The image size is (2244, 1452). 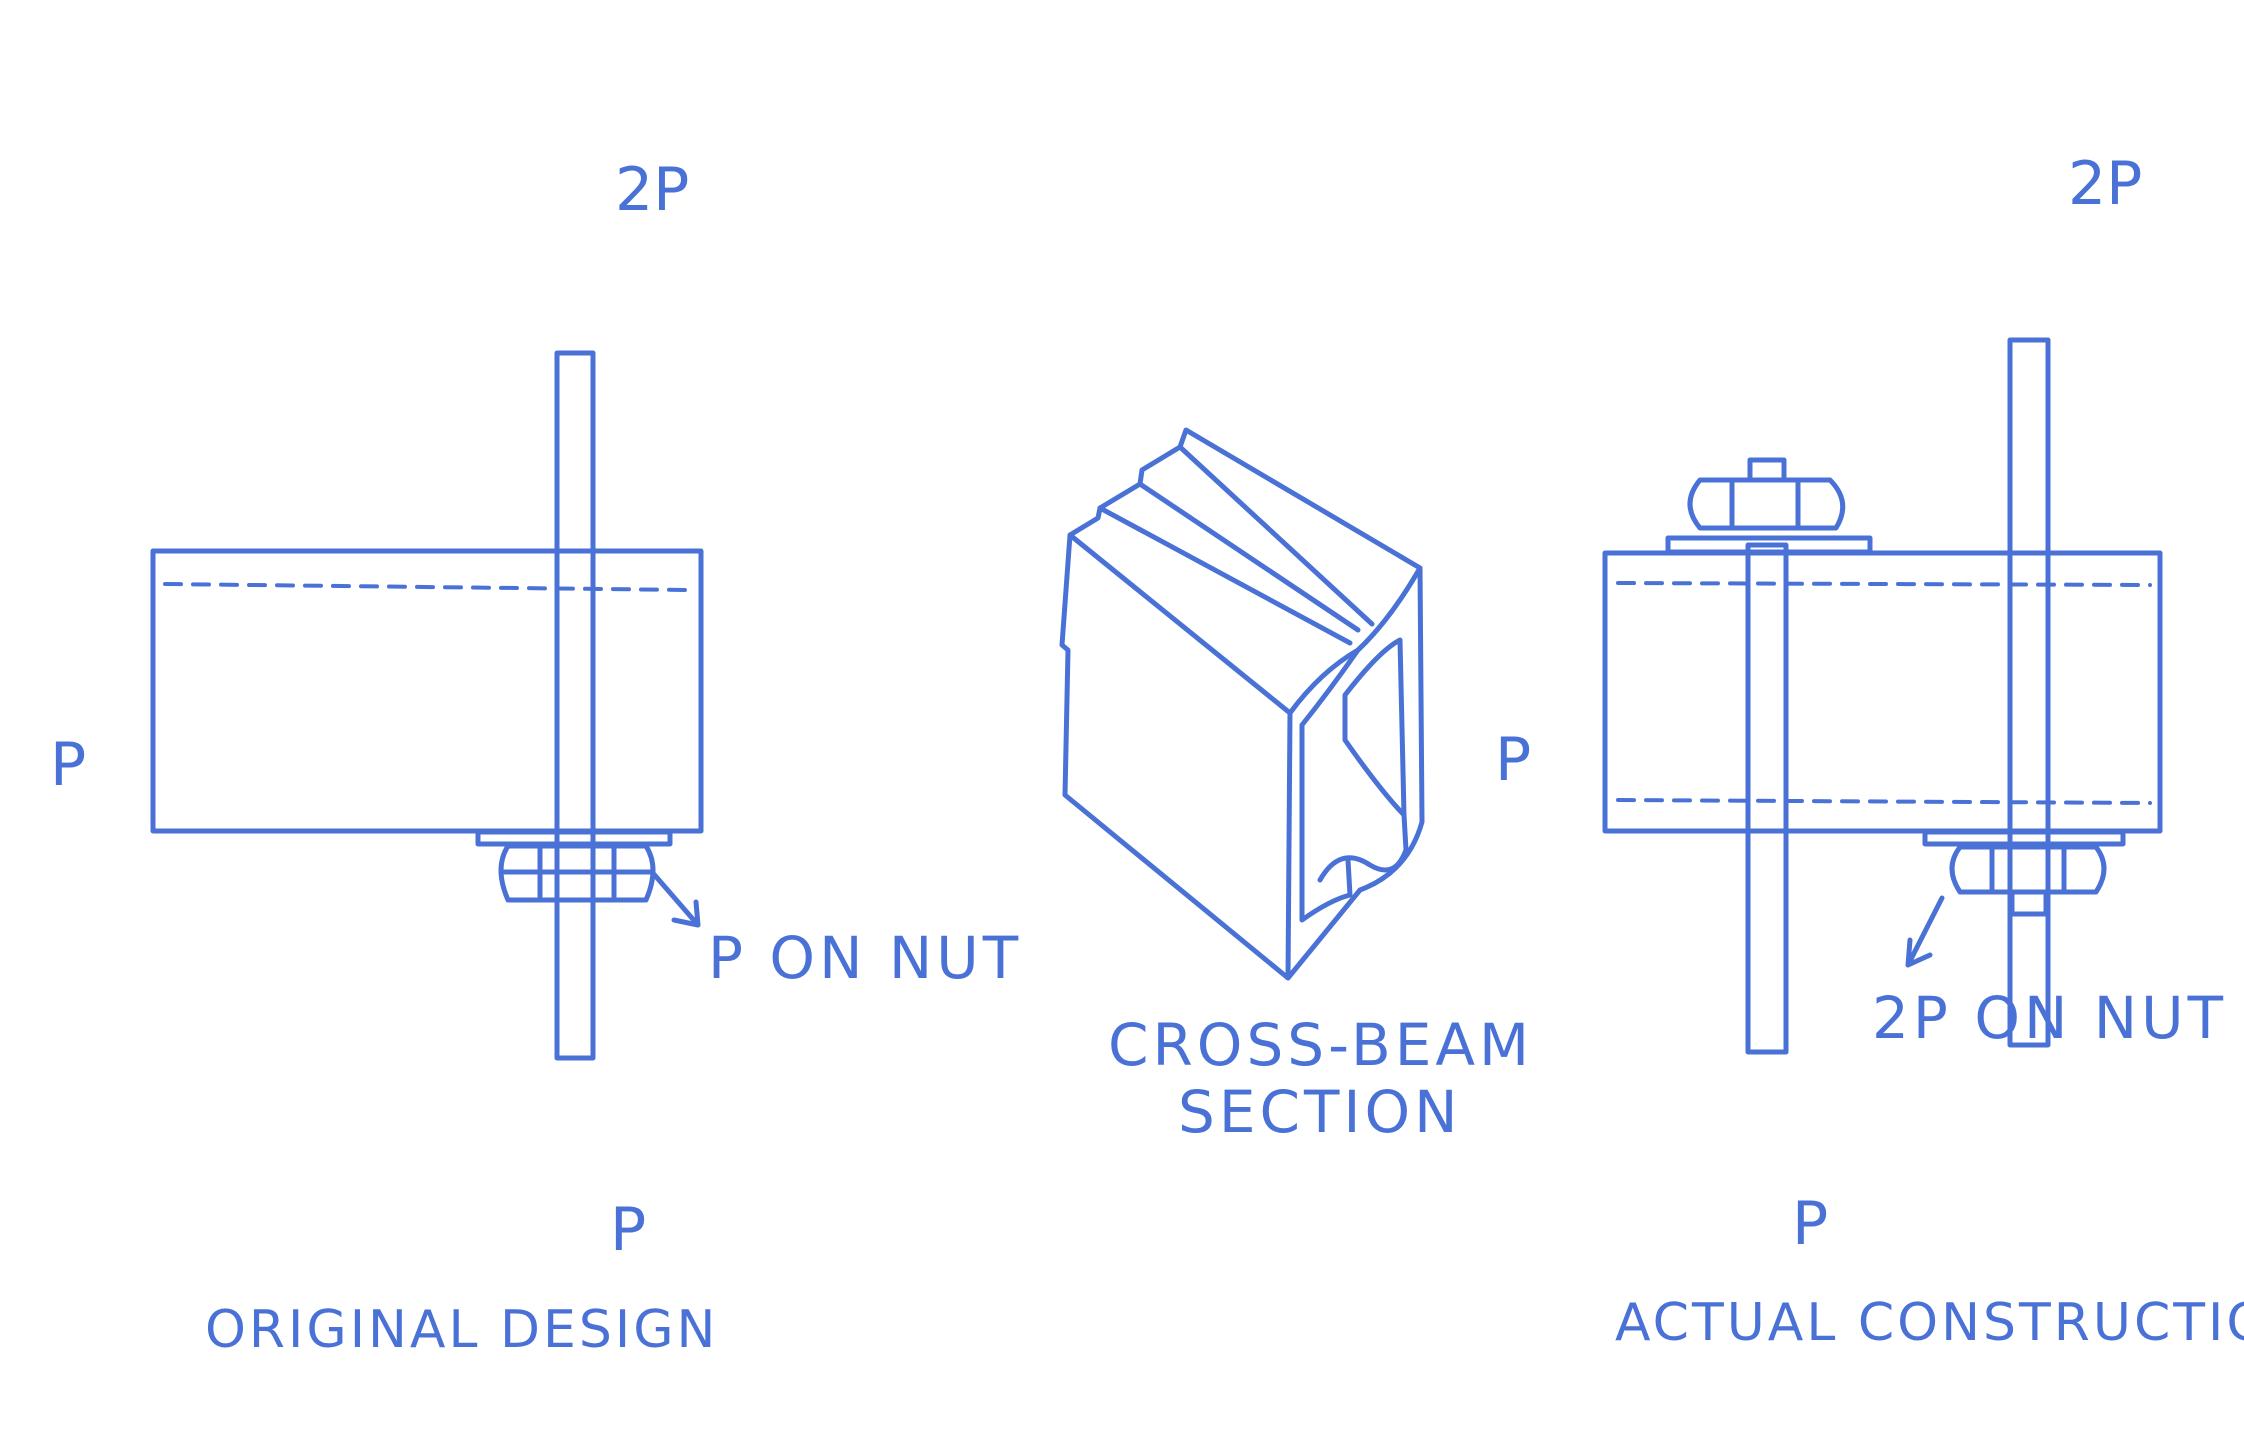 I want to click on right-top-load: 2P, so click(x=2105, y=184).